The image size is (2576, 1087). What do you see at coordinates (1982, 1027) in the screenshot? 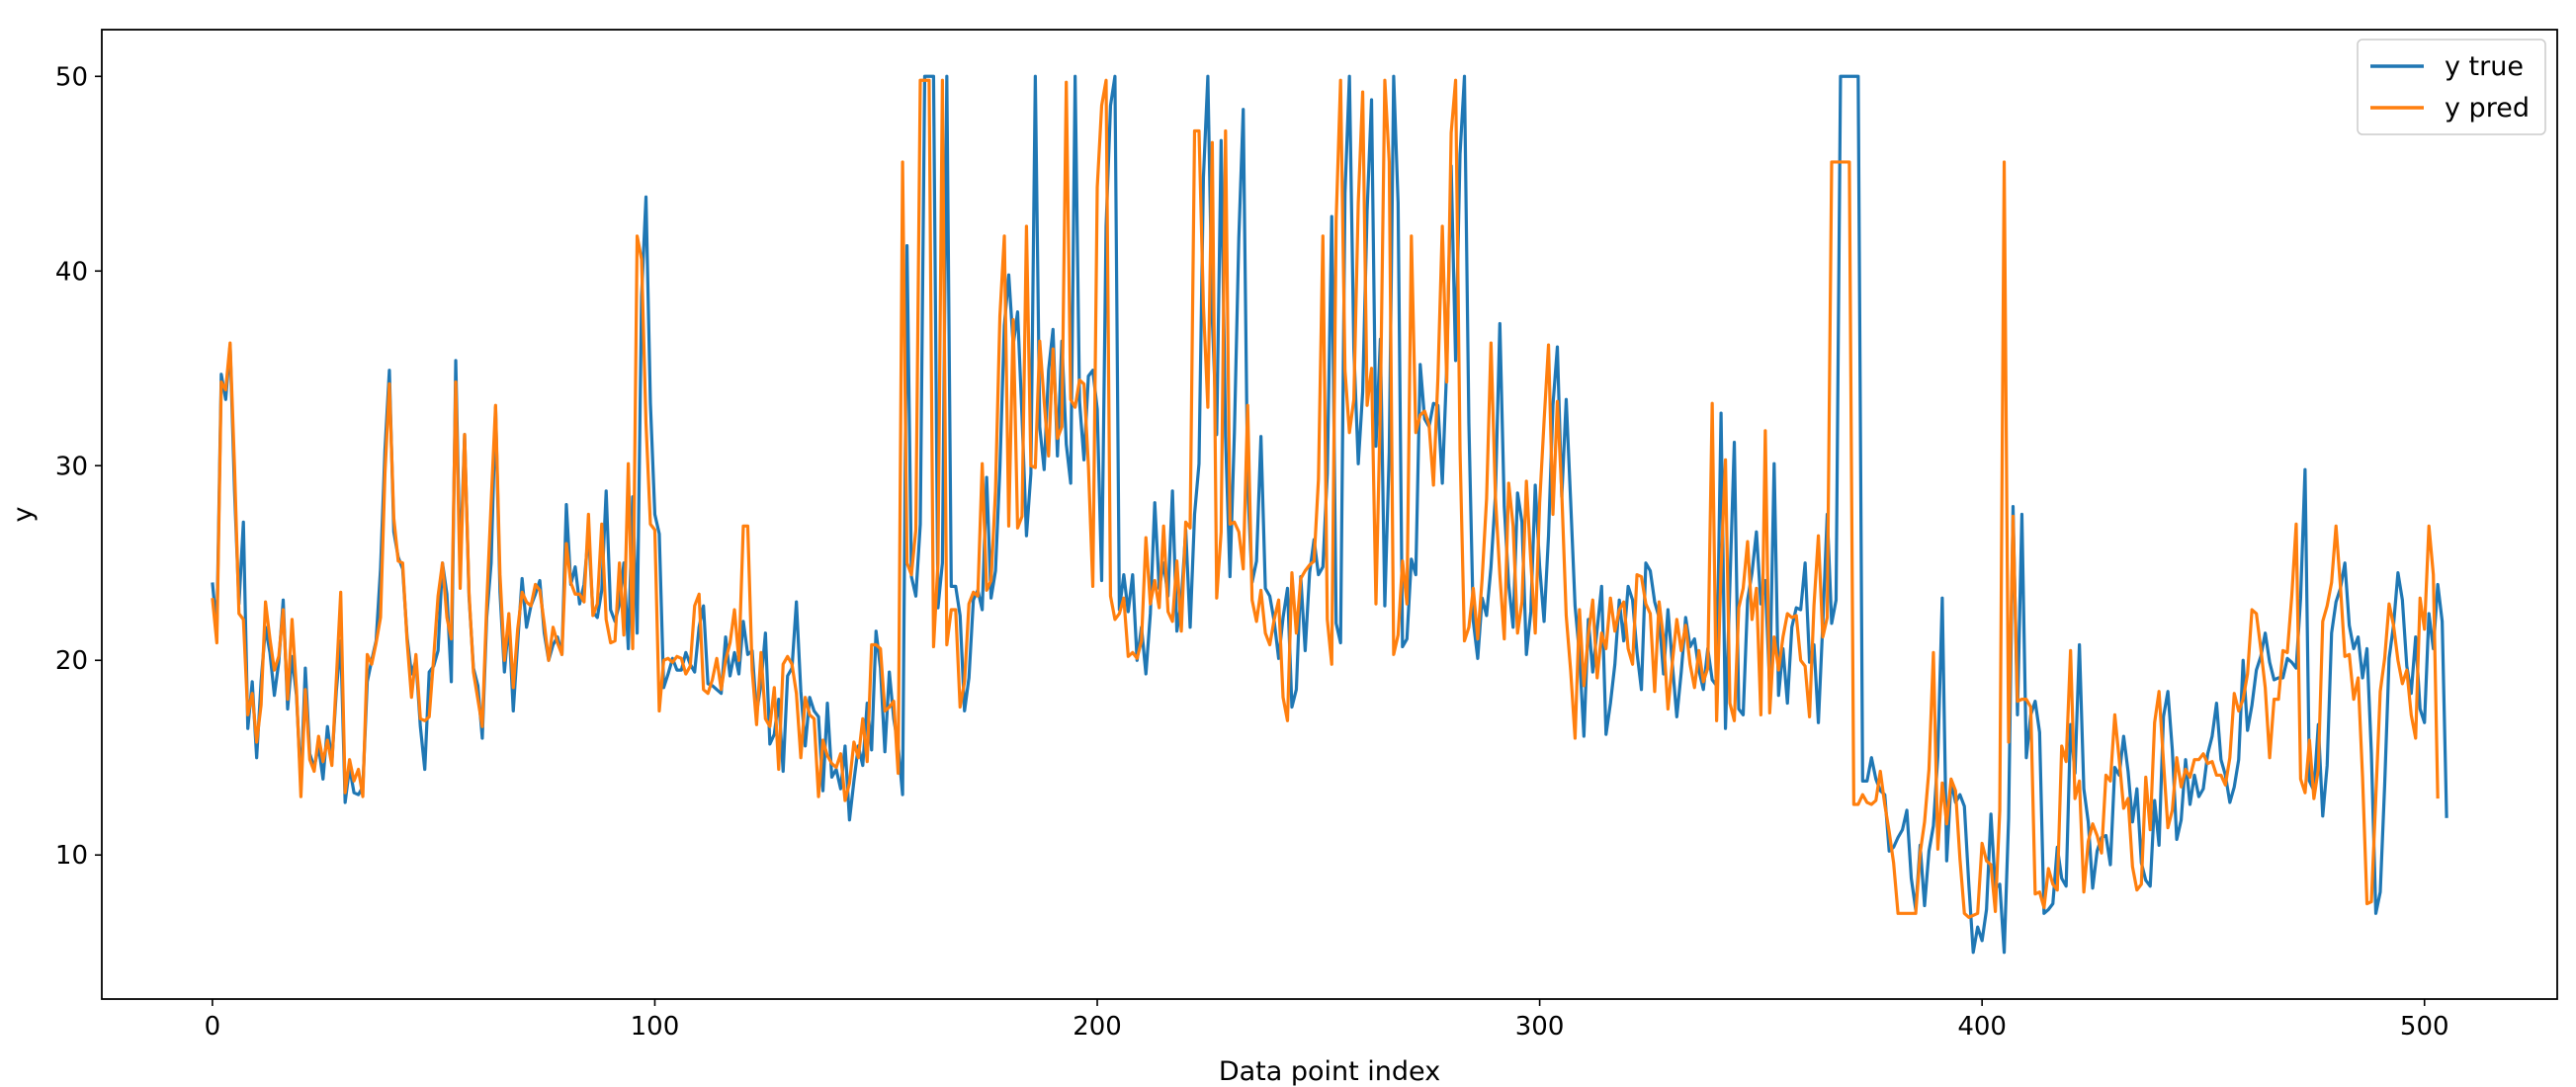
I see `x-tick-label: 400` at bounding box center [1982, 1027].